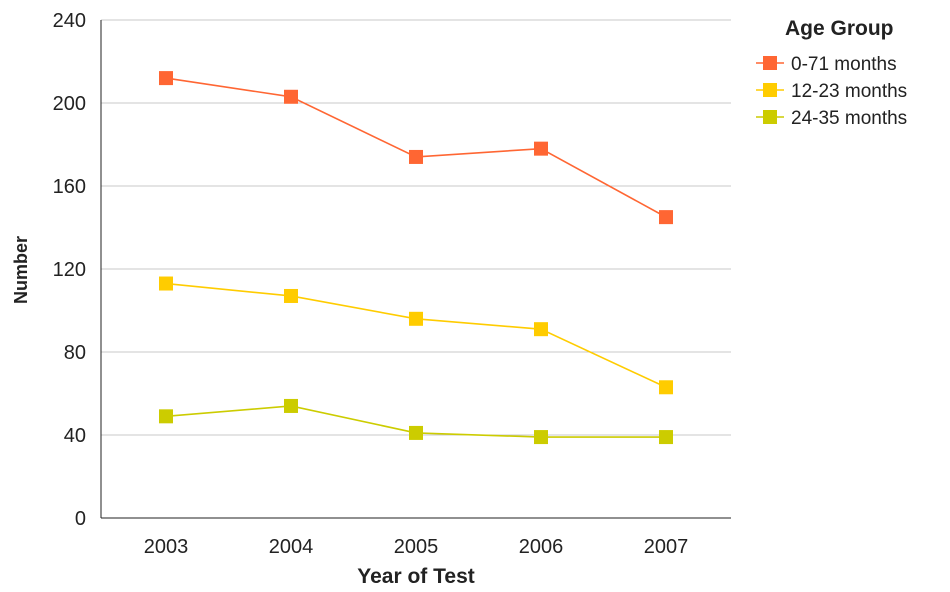 The width and height of the screenshot is (950, 592). What do you see at coordinates (166, 547) in the screenshot?
I see `x-tick-label: 2003` at bounding box center [166, 547].